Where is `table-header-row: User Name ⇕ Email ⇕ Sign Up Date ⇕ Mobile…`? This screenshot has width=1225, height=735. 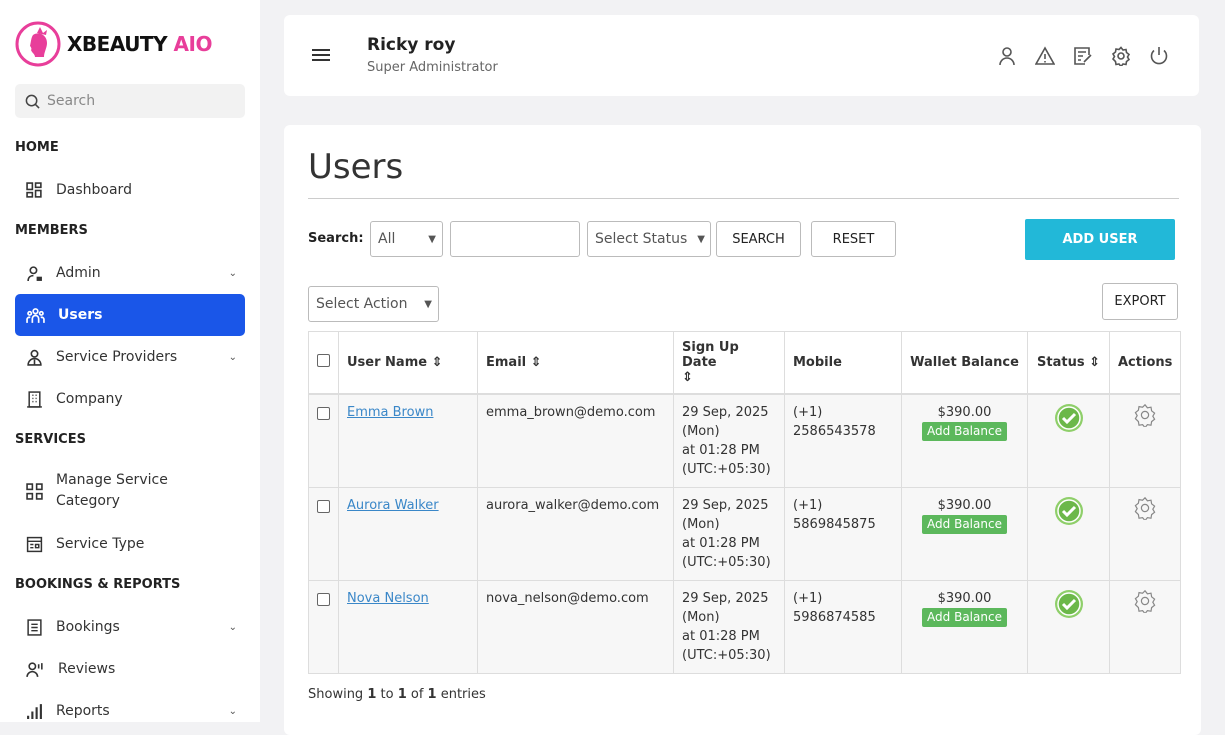
table-header-row: User Name ⇕ Email ⇕ Sign Up Date ⇕ Mobile… is located at coordinates (745, 363).